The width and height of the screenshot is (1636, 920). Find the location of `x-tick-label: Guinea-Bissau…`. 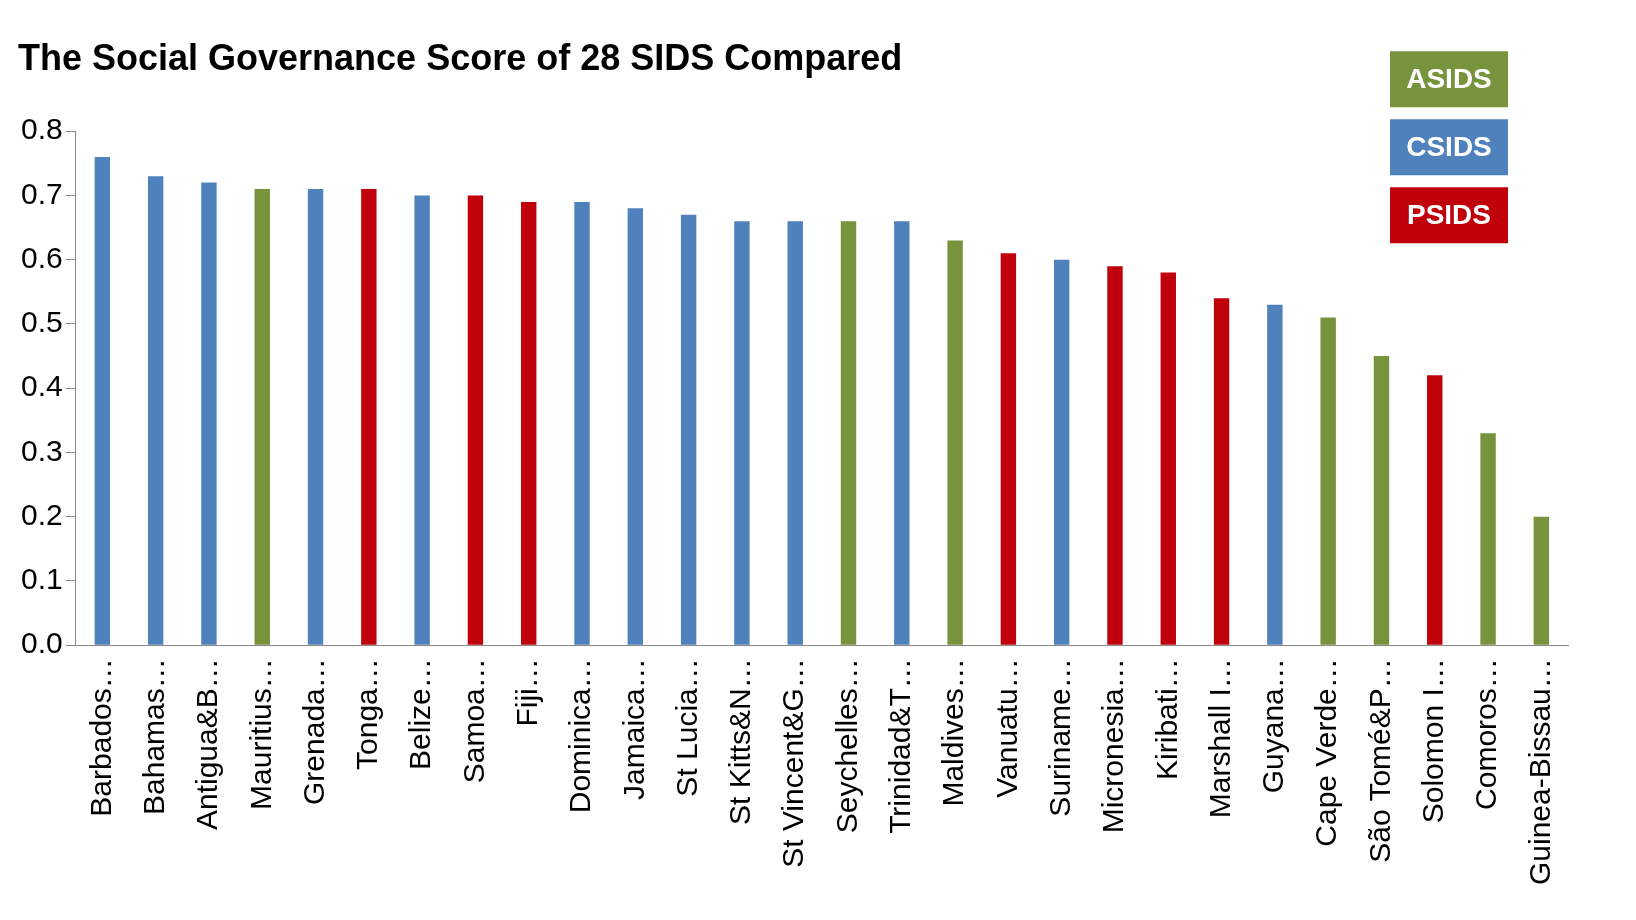

x-tick-label: Guinea-Bissau… is located at coordinates (1539, 772).